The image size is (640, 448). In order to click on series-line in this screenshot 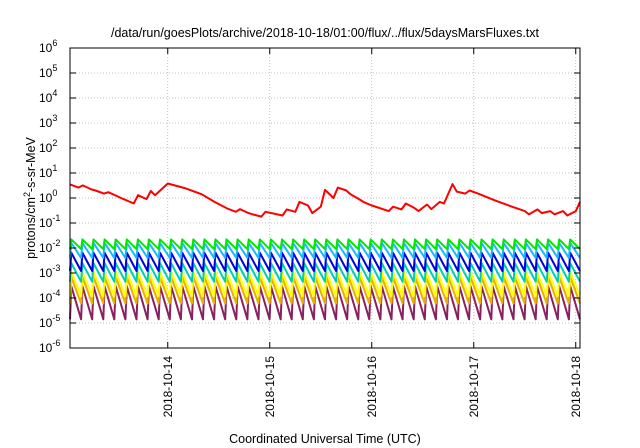, I will do `click(325, 200)`.